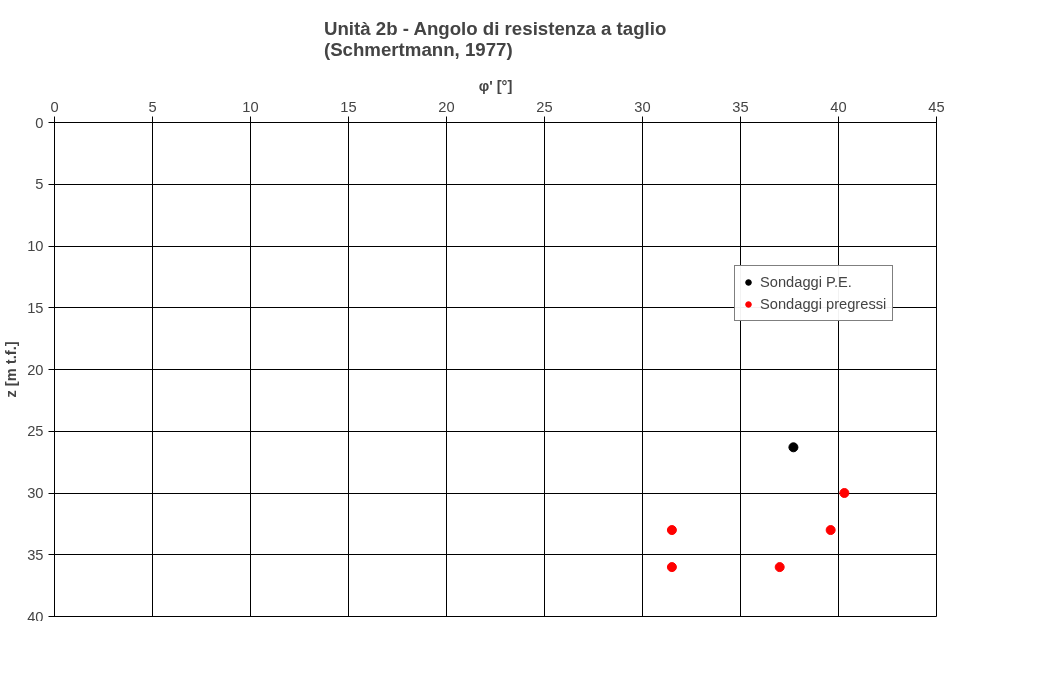  What do you see at coordinates (495, 85) in the screenshot?
I see `x-axis-title: φ' [°]` at bounding box center [495, 85].